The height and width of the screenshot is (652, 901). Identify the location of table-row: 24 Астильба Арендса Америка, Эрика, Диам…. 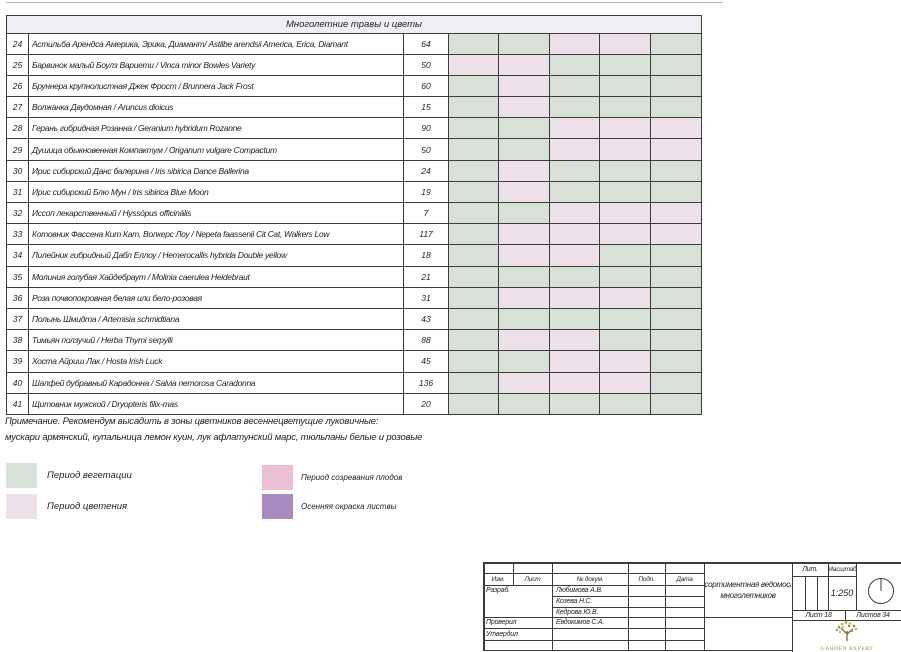
(354, 44).